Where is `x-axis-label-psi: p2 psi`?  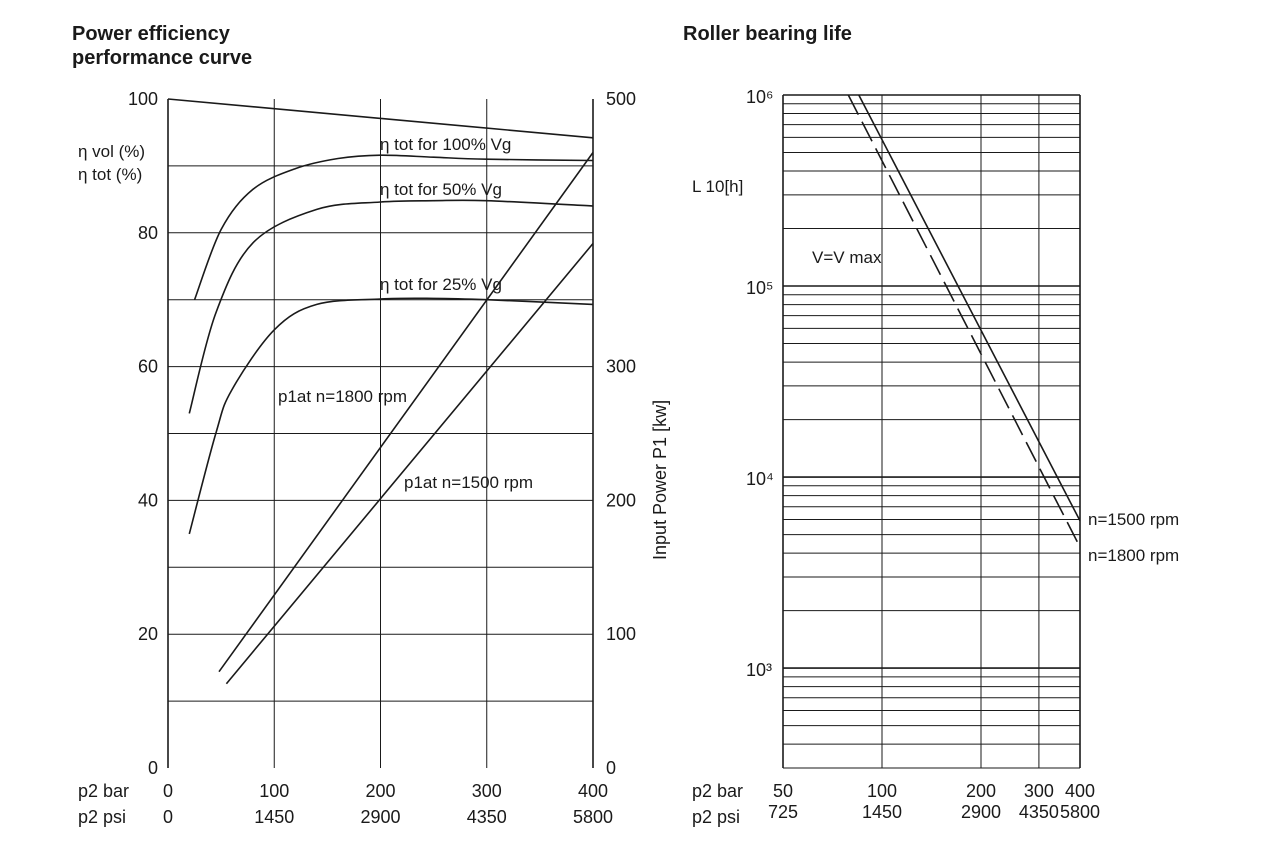
x-axis-label-psi: p2 psi is located at coordinates (102, 817).